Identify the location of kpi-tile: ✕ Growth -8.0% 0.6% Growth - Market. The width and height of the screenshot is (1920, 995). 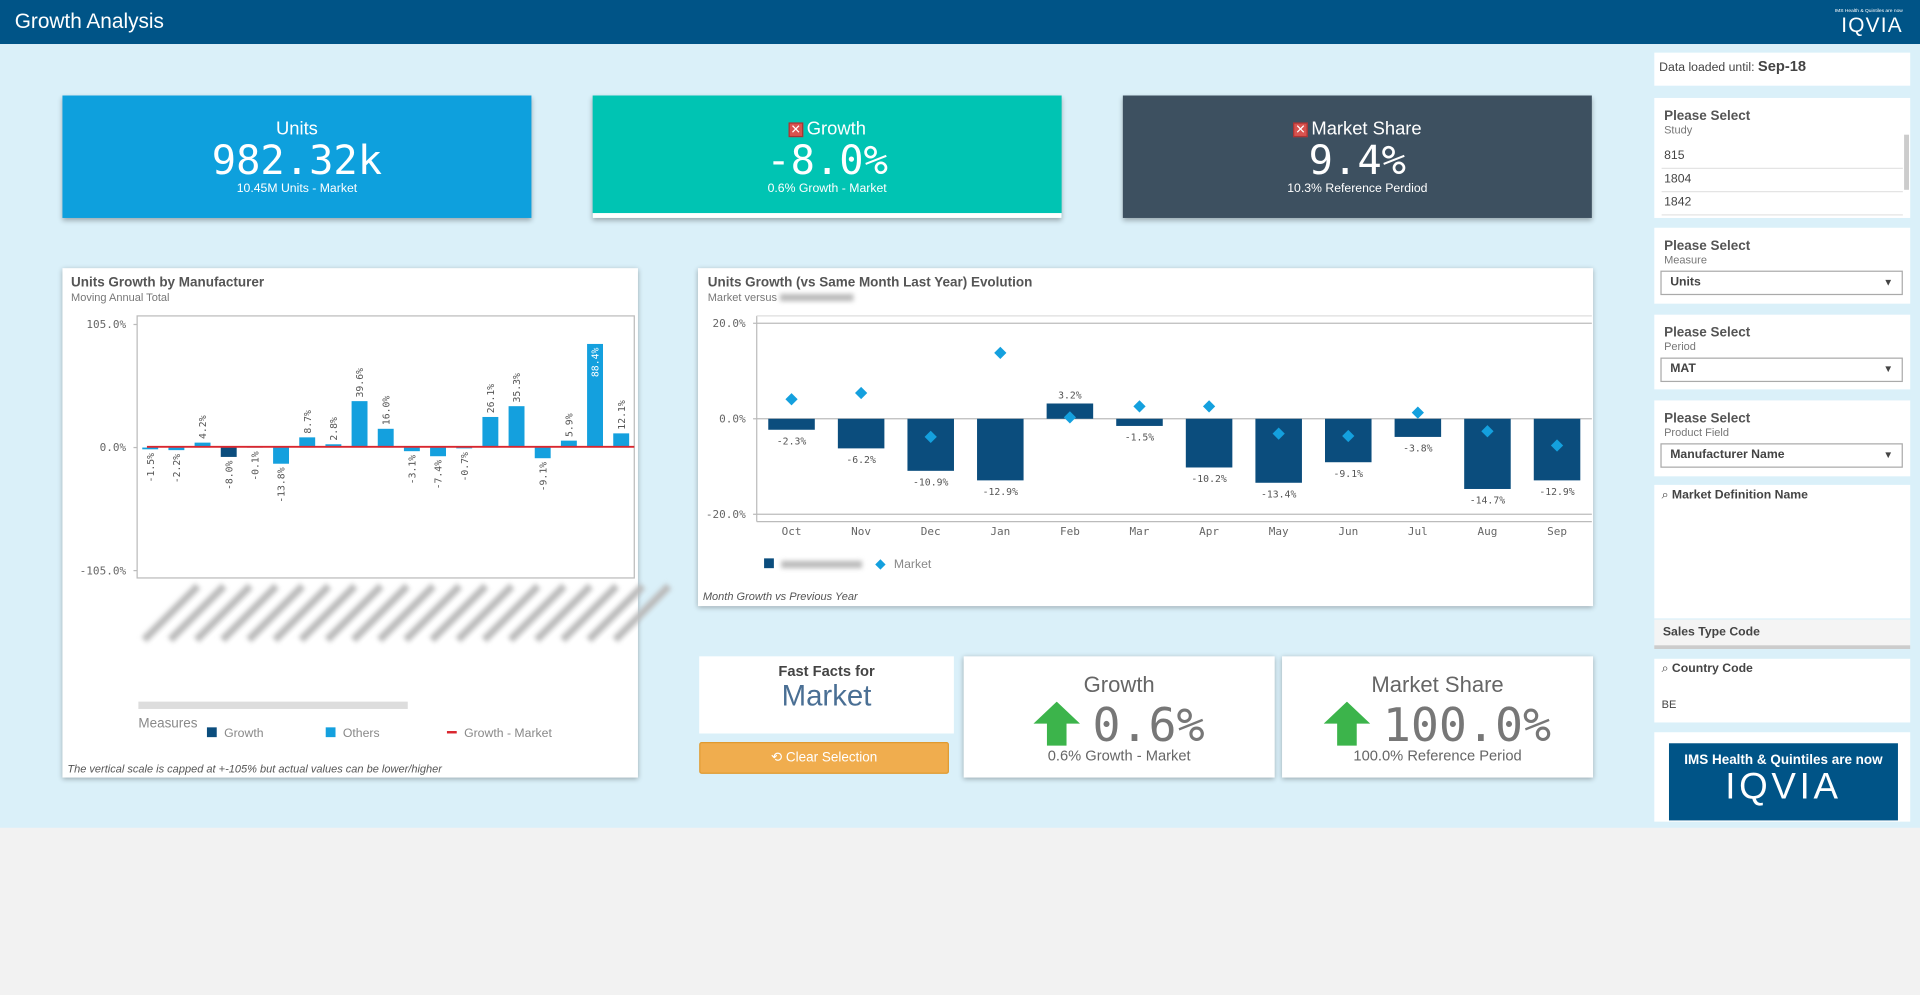
(827, 156).